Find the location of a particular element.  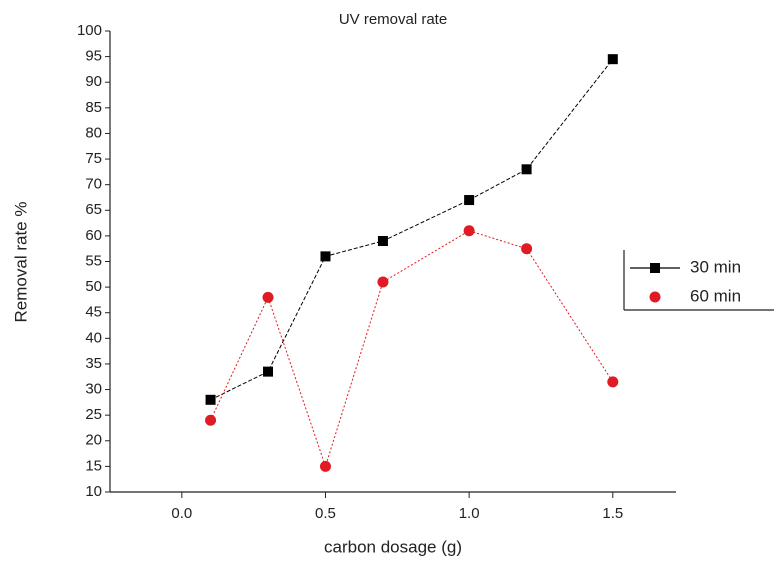

chart-title: UV removal rate is located at coordinates (393, 19).